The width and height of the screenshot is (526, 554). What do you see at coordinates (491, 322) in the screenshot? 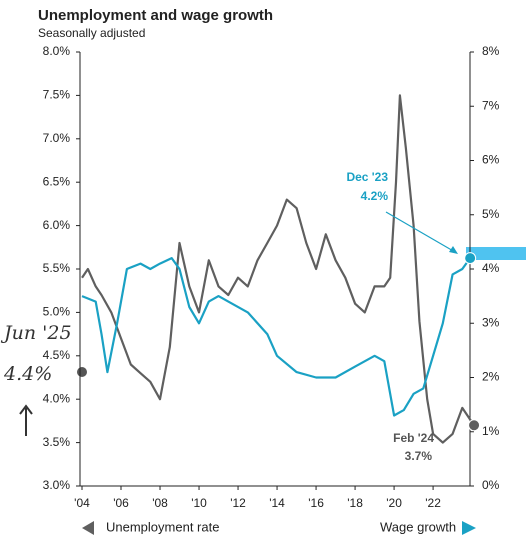
I see `y2-tick-label: 3%` at bounding box center [491, 322].